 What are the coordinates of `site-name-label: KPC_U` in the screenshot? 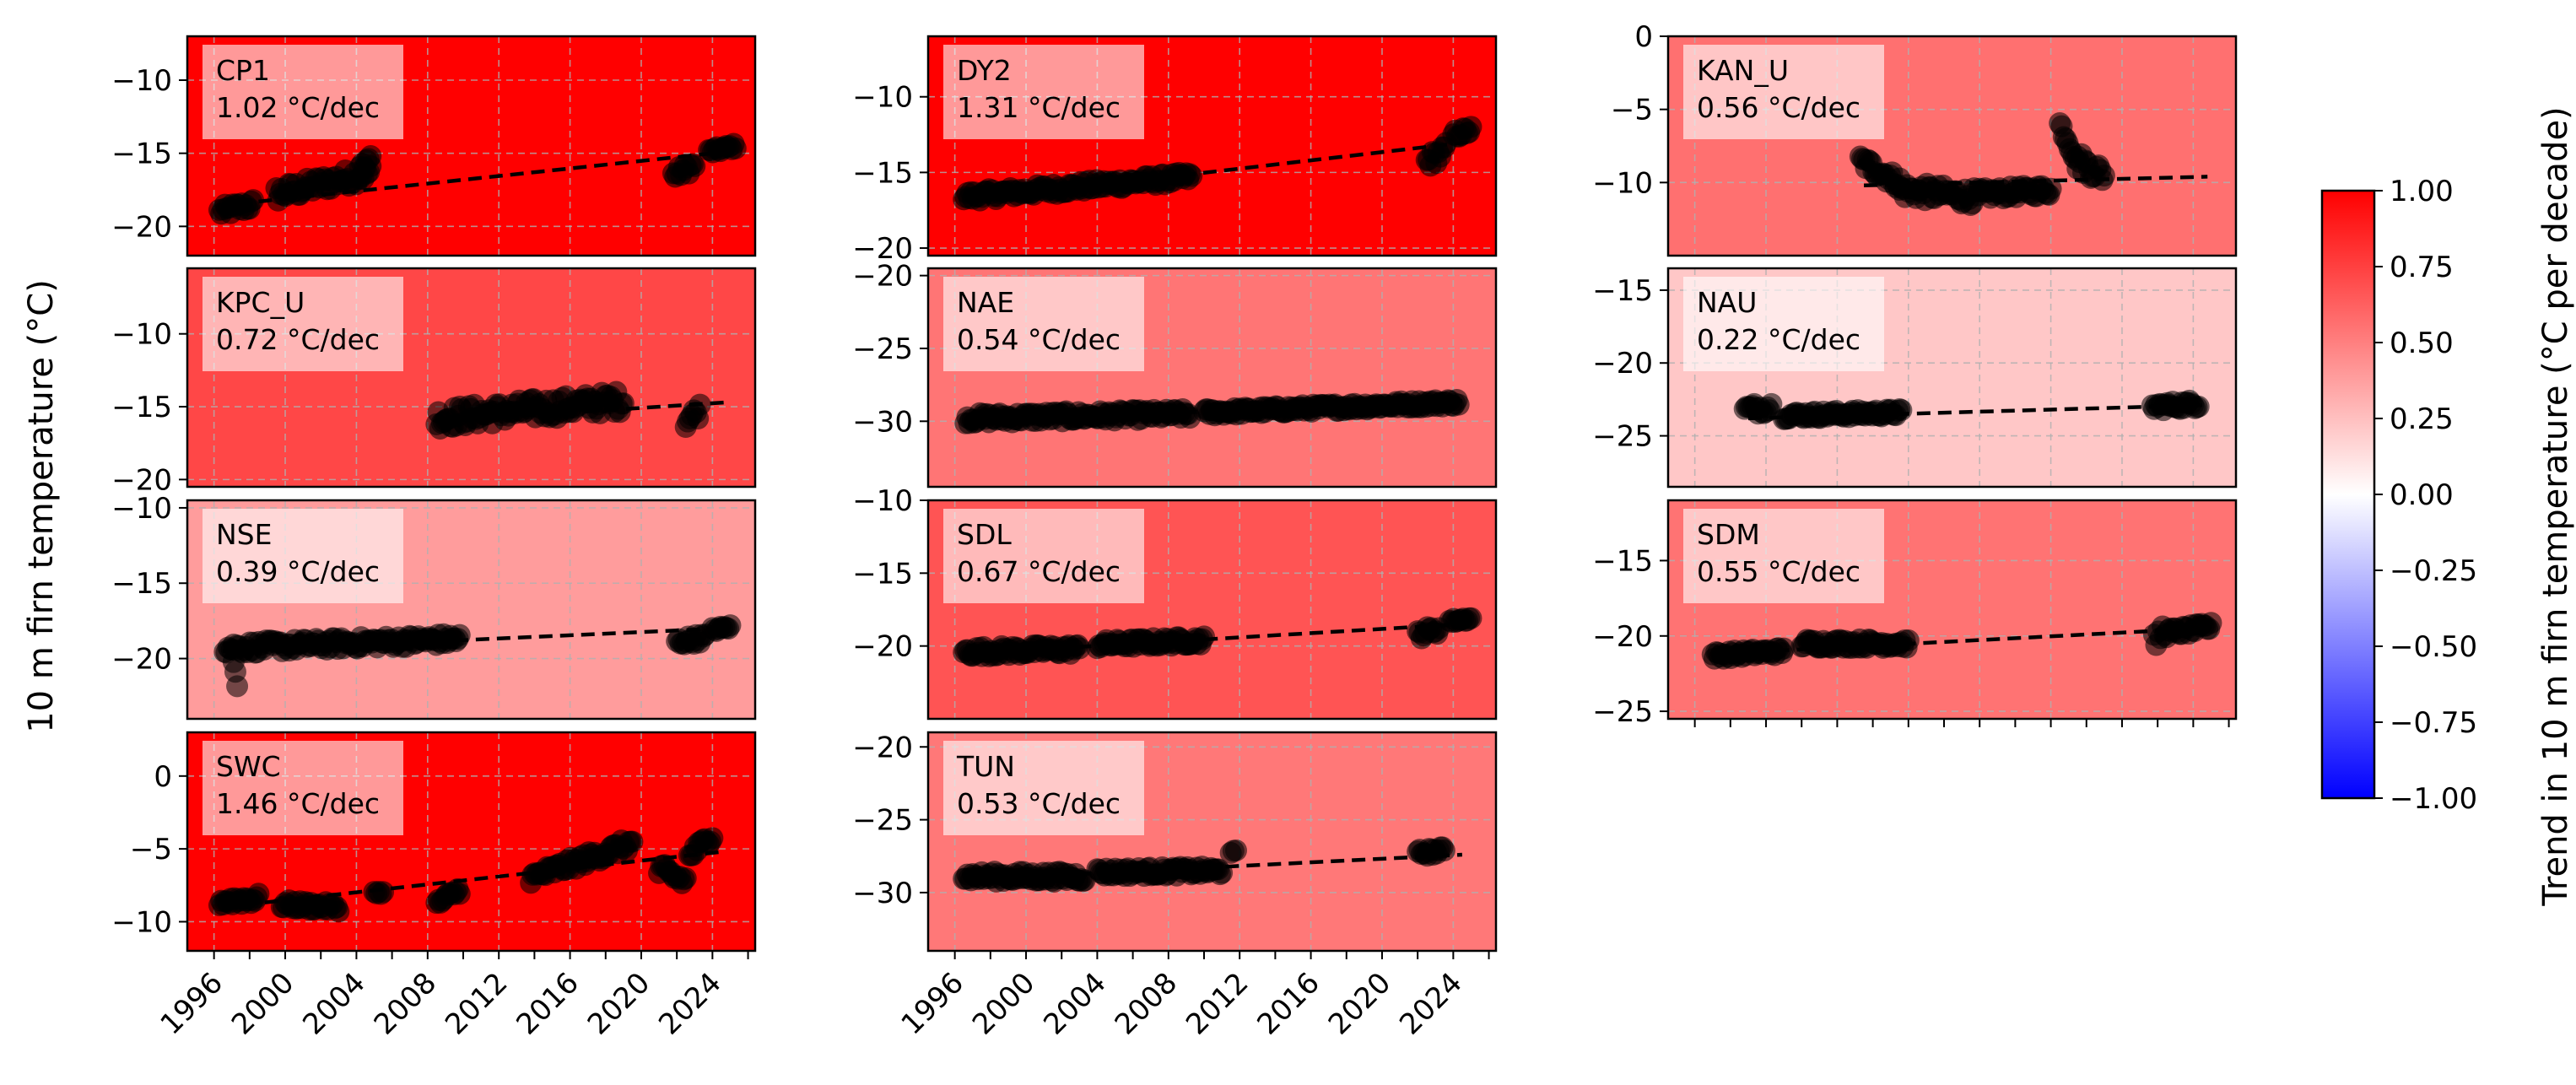 It's located at (260, 302).